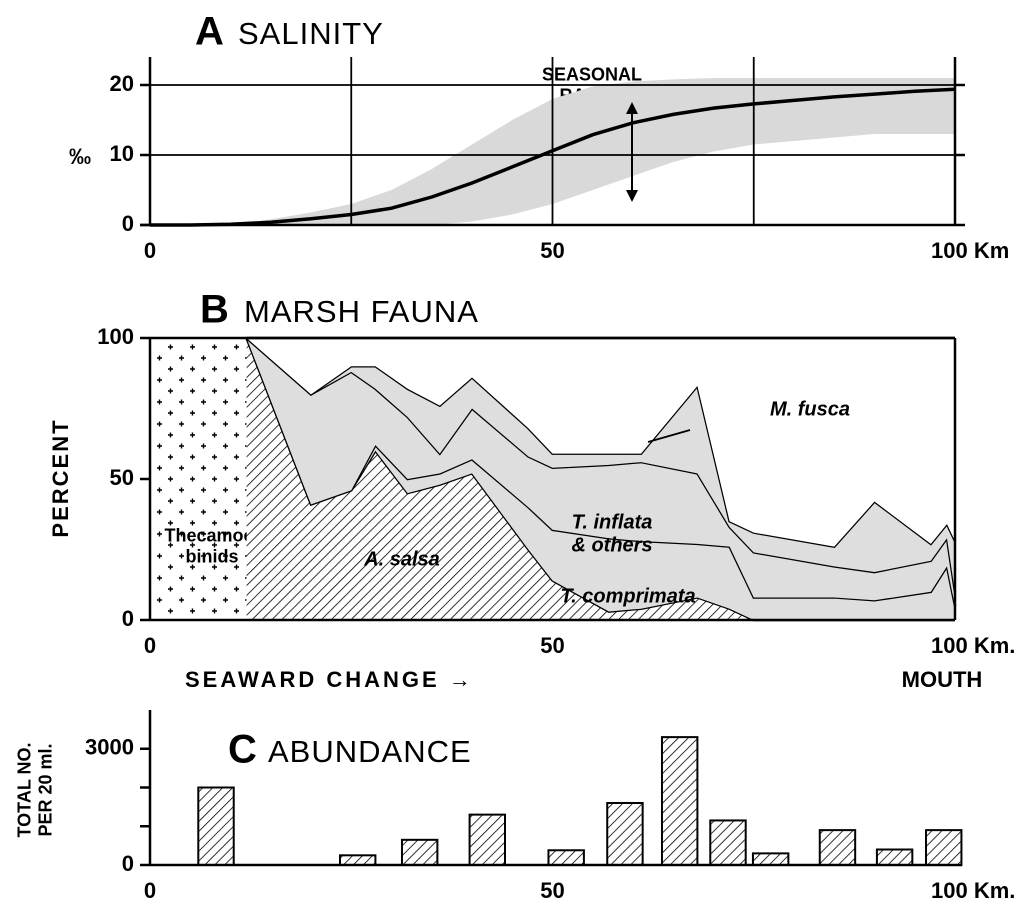  Describe the element at coordinates (669, 436) in the screenshot. I see `leader-line` at that location.